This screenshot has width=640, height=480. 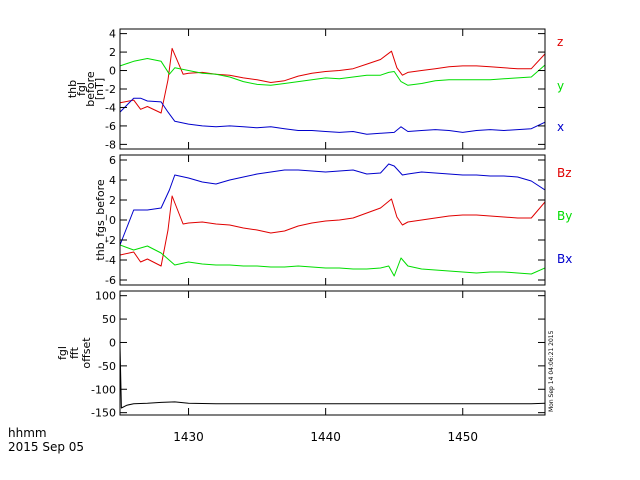 I want to click on y-tick-label: 6, so click(x=112, y=160).